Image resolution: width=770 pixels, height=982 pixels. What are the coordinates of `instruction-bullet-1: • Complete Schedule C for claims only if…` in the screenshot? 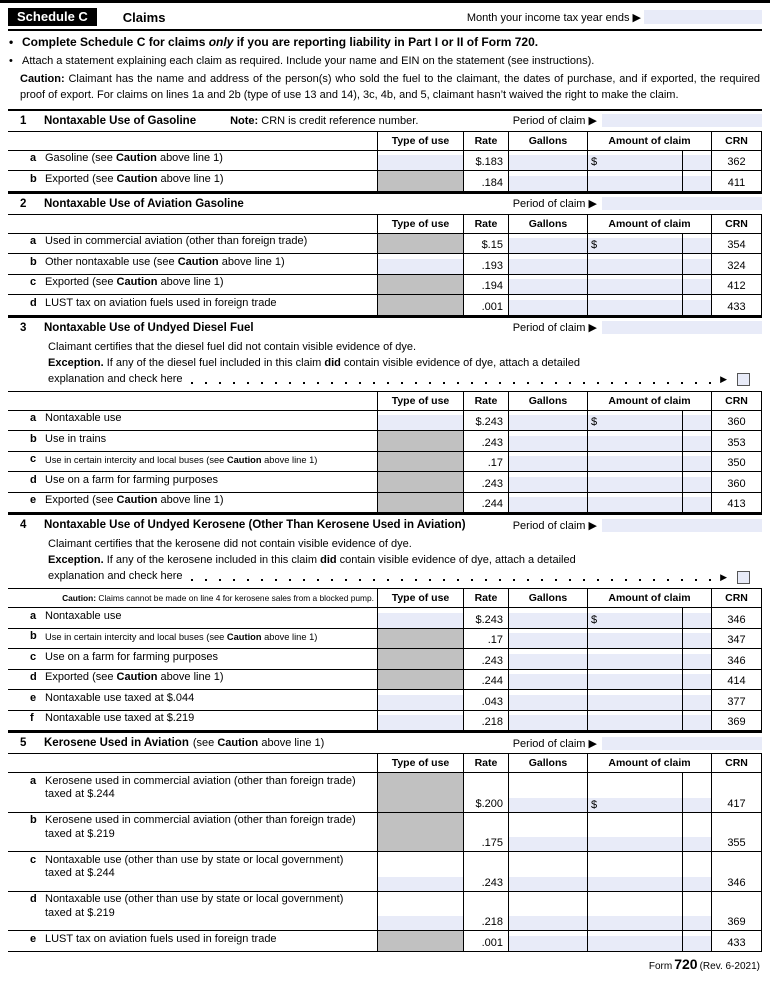 It's located at (385, 43).